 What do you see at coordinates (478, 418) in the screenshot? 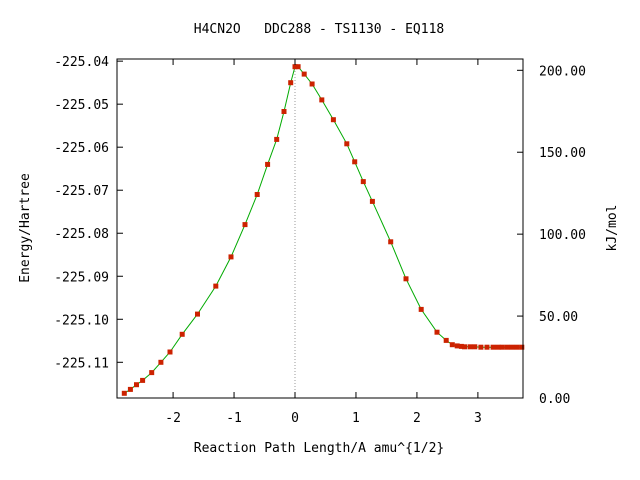
I see `x-tick-label: 3` at bounding box center [478, 418].